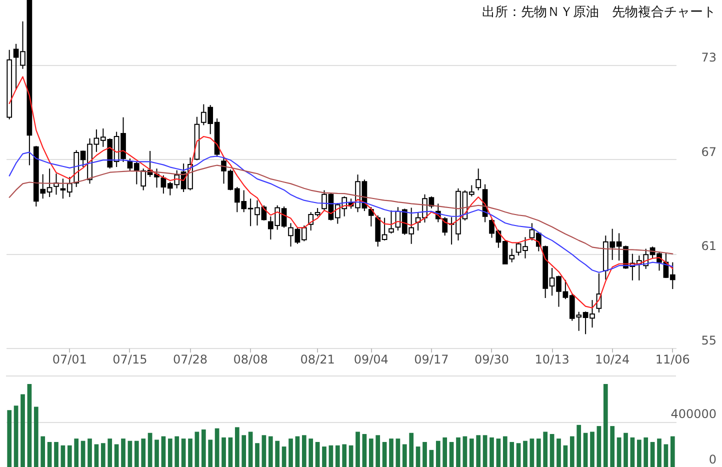 The width and height of the screenshot is (722, 467). I want to click on x-tick-label: 10/13, so click(552, 359).